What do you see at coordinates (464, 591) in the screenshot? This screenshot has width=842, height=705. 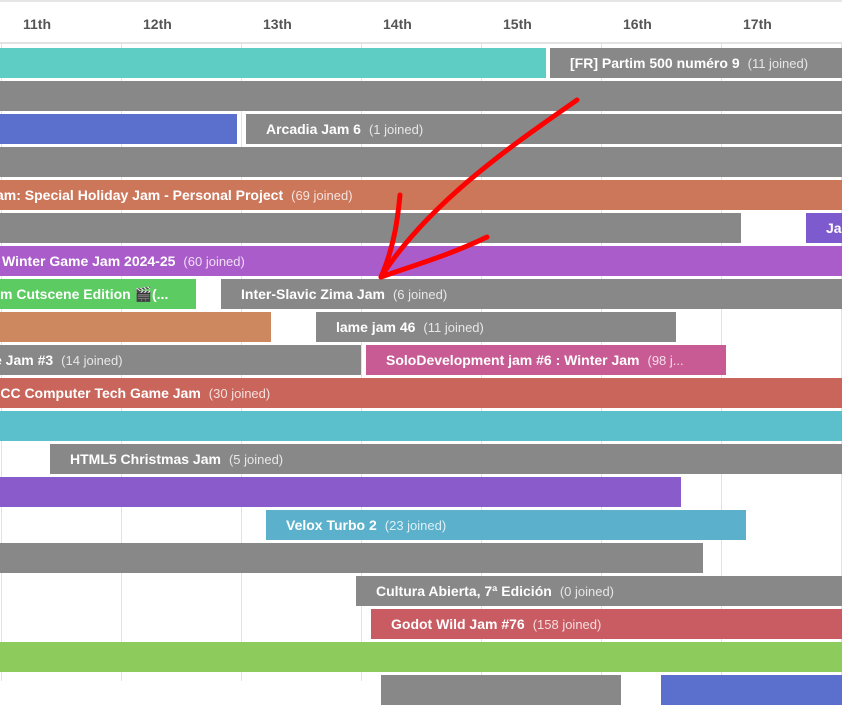 I see `jam-title: Cultura Abierta, 7ª Edición` at bounding box center [464, 591].